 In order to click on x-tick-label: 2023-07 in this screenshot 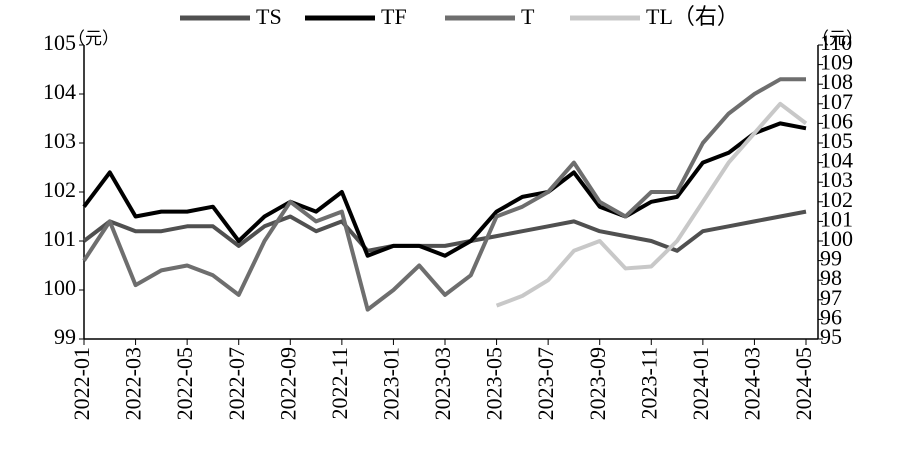, I will do `click(545, 383)`.